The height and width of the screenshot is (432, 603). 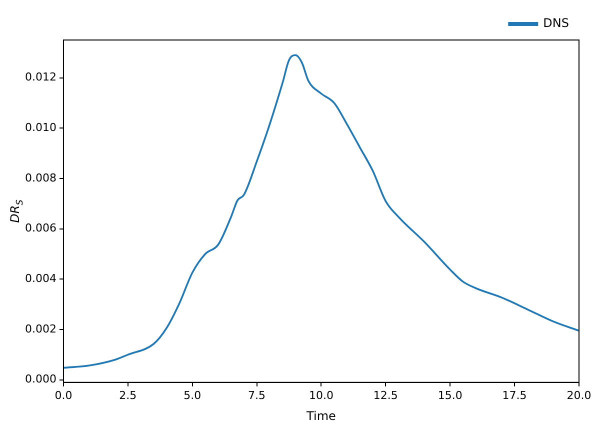 What do you see at coordinates (40, 279) in the screenshot?
I see `y-tick-label: 0.004` at bounding box center [40, 279].